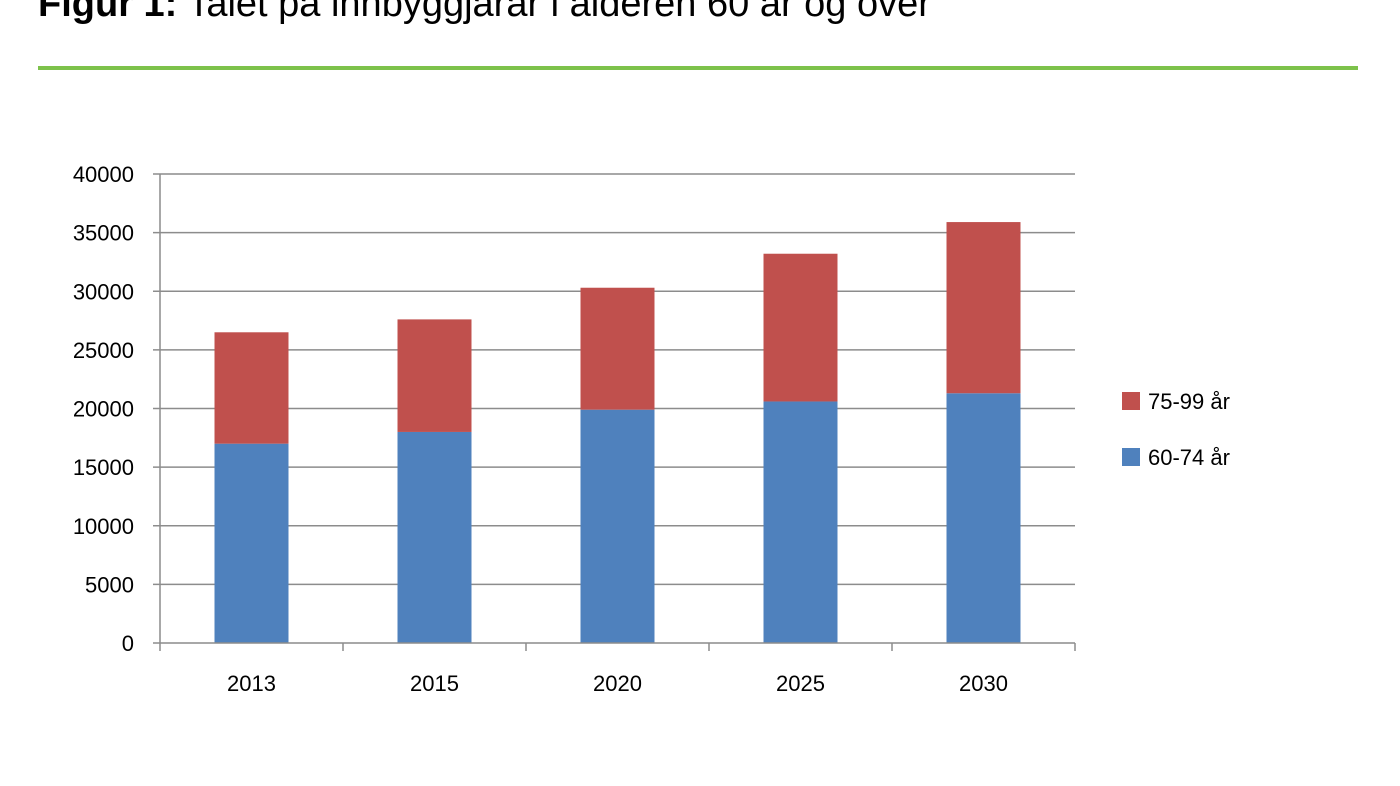 This screenshot has height=786, width=1400. I want to click on y-tick-label: 15000, so click(103, 467).